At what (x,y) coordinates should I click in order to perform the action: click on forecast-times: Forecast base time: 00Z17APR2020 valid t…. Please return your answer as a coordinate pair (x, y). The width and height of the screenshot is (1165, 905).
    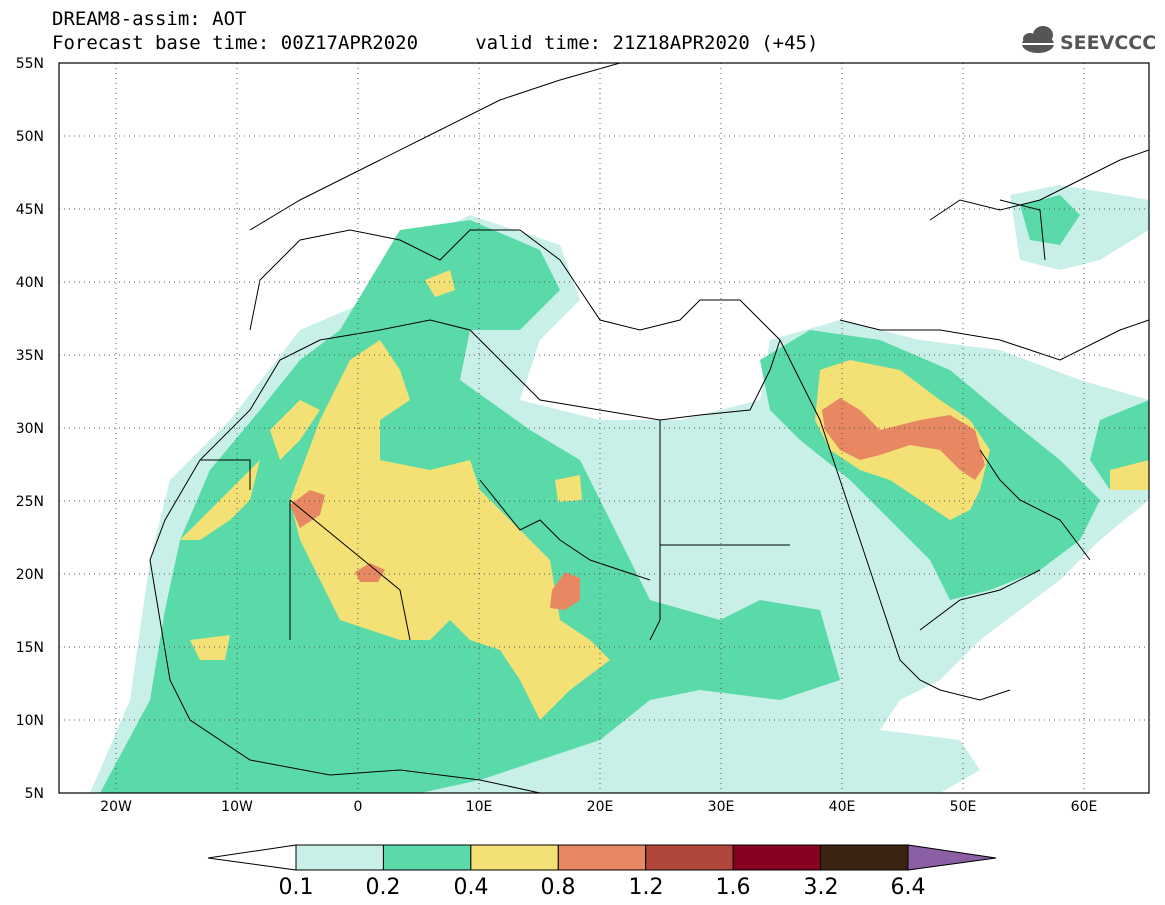
    Looking at the image, I should click on (435, 43).